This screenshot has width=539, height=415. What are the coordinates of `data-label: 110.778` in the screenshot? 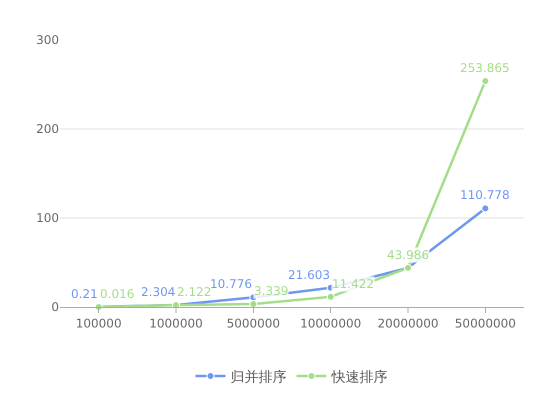 It's located at (485, 195).